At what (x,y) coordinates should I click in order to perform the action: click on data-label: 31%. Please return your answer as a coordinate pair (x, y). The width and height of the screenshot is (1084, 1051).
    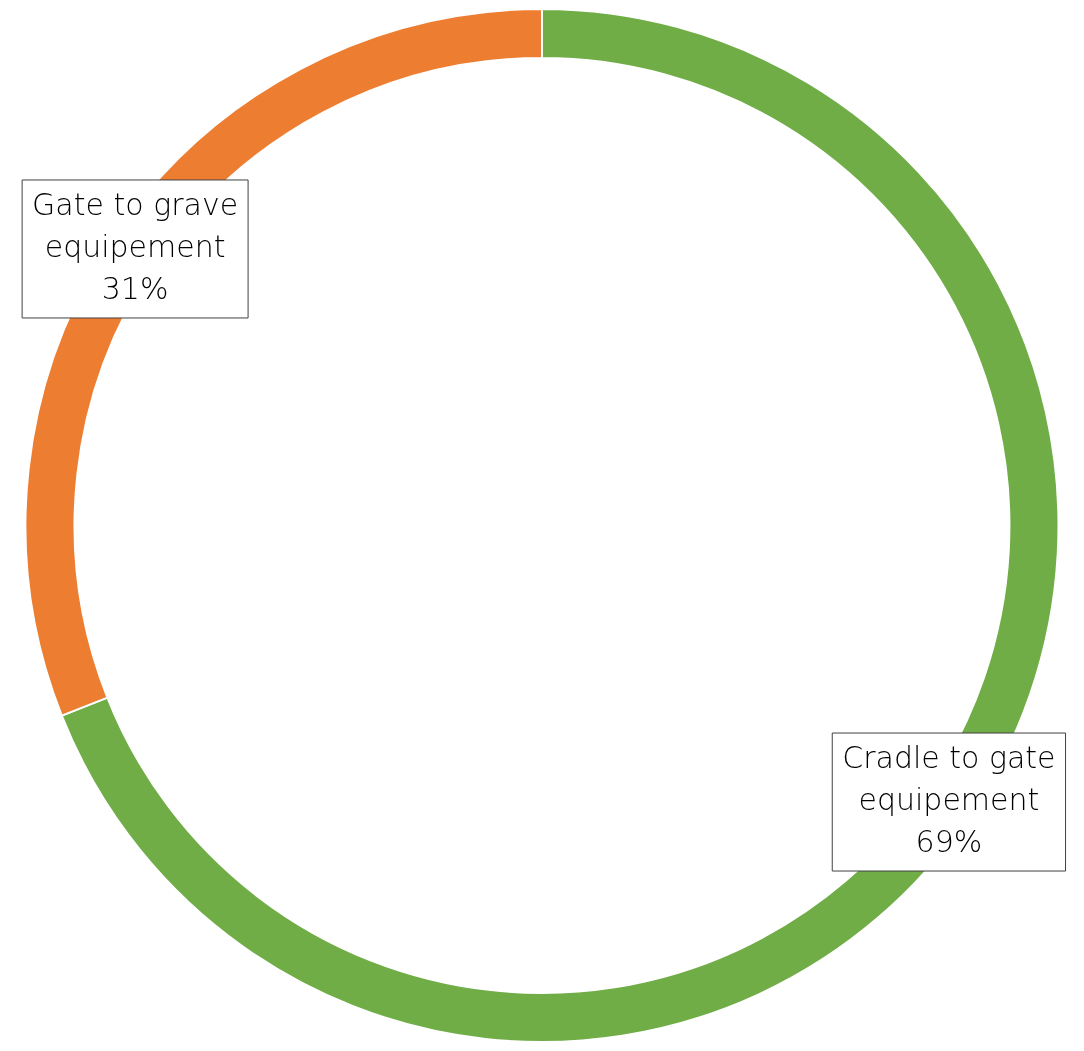
    Looking at the image, I should click on (135, 288).